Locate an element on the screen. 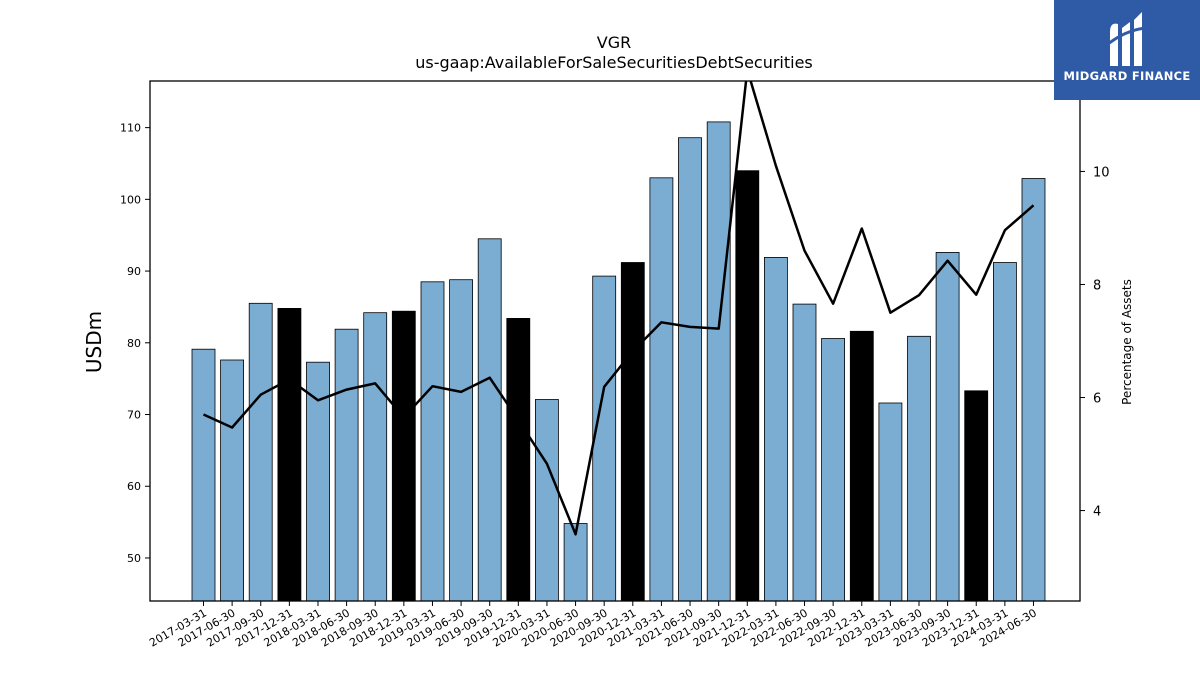 Image resolution: width=1200 pixels, height=675 pixels. y2-axis-label: Percentage of Assets is located at coordinates (1127, 342).